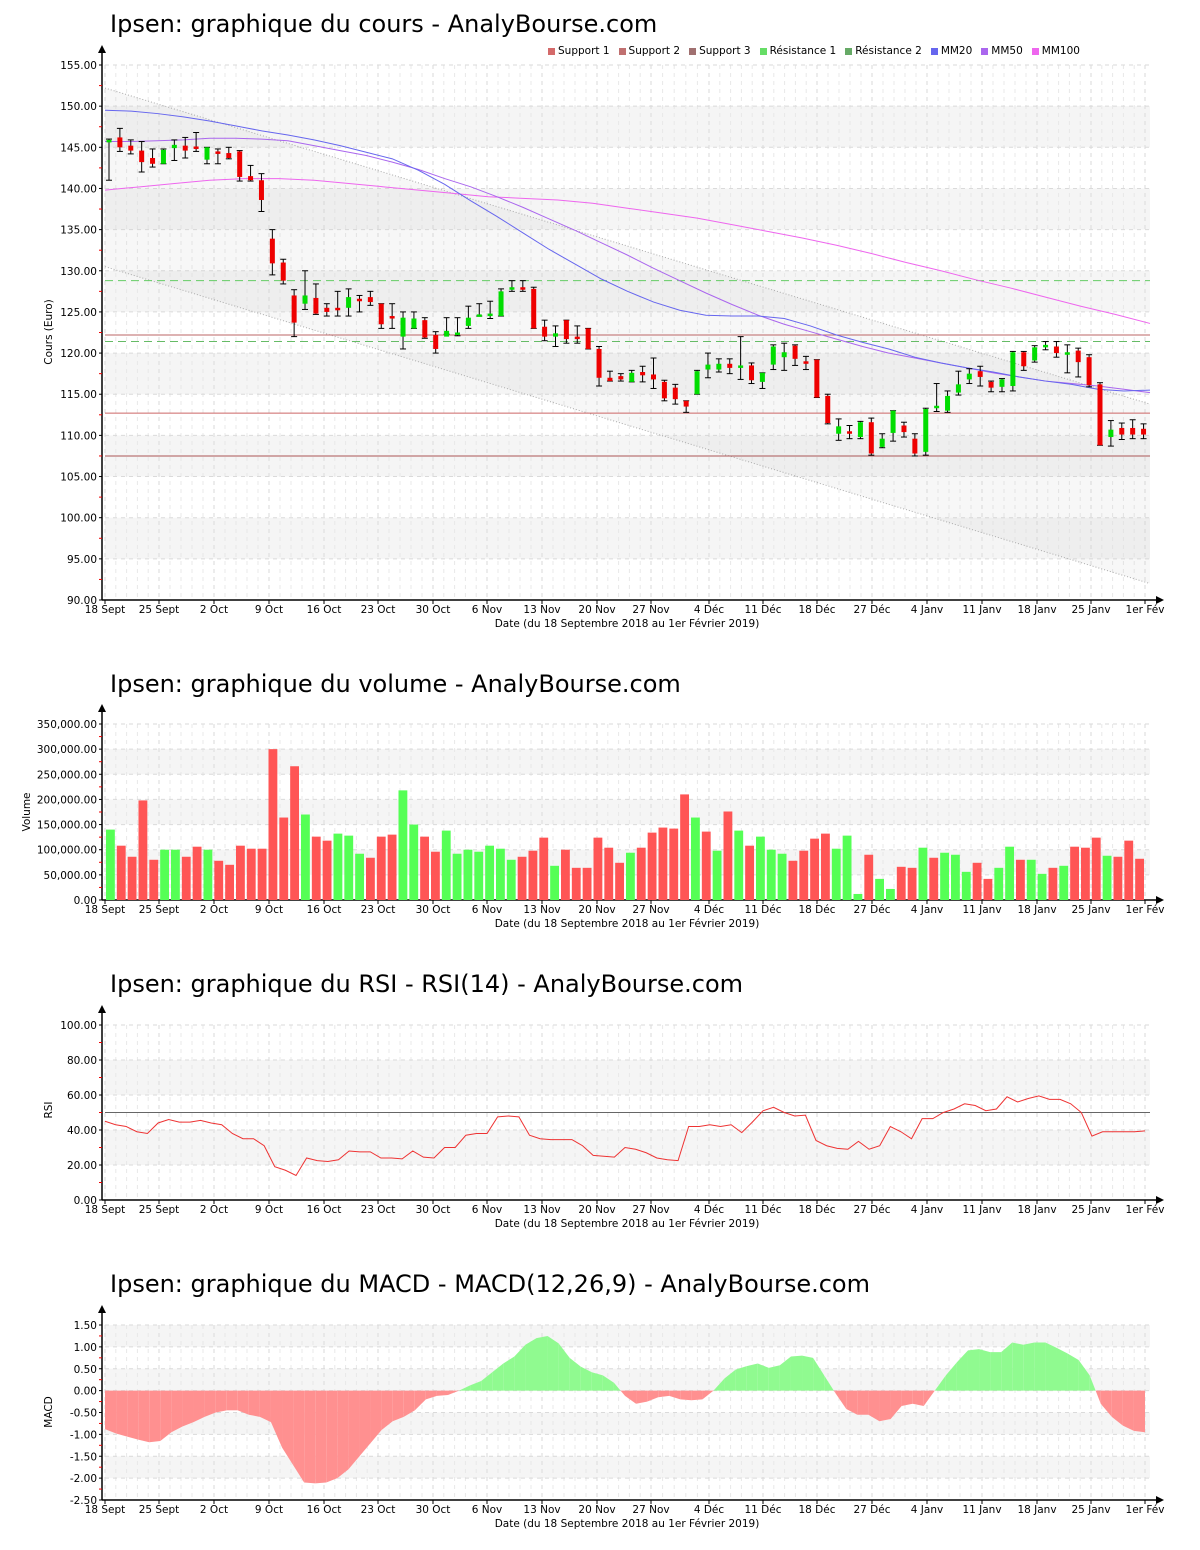 The width and height of the screenshot is (1200, 1550). What do you see at coordinates (803, 51) in the screenshot?
I see `legend-label: Résistance 1` at bounding box center [803, 51].